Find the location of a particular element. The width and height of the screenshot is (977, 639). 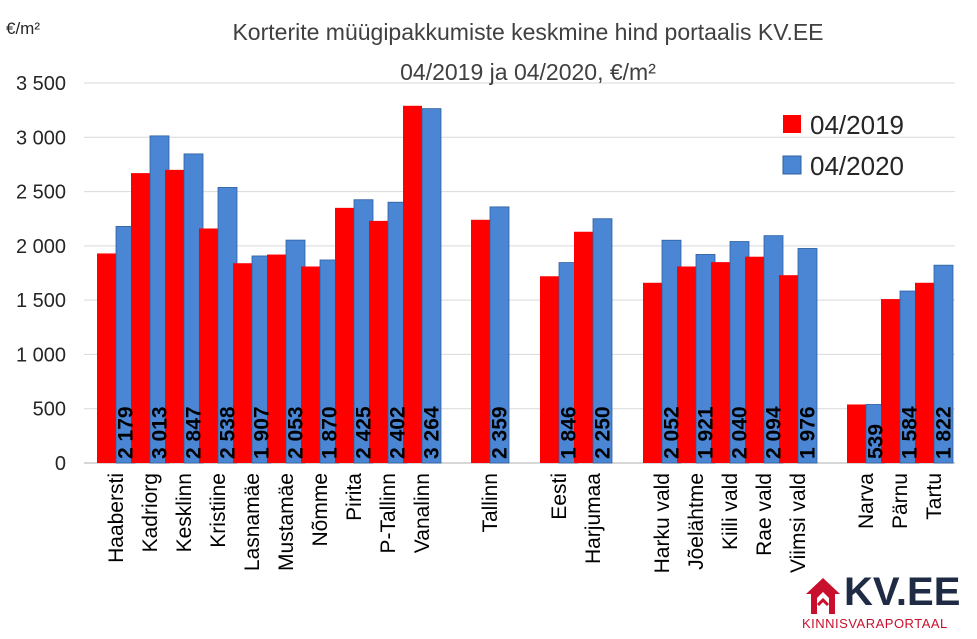

x-tick-label: P-Tallinn is located at coordinates (388, 513).